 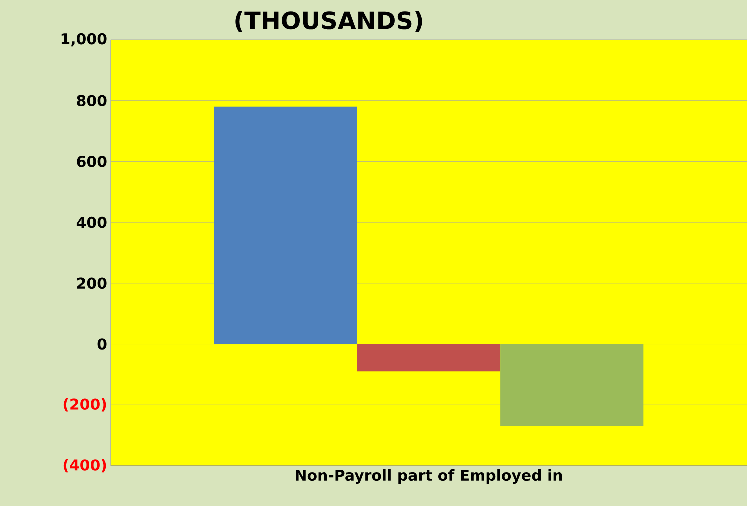 I want to click on y-tick-label: 1,000, so click(x=84, y=40).